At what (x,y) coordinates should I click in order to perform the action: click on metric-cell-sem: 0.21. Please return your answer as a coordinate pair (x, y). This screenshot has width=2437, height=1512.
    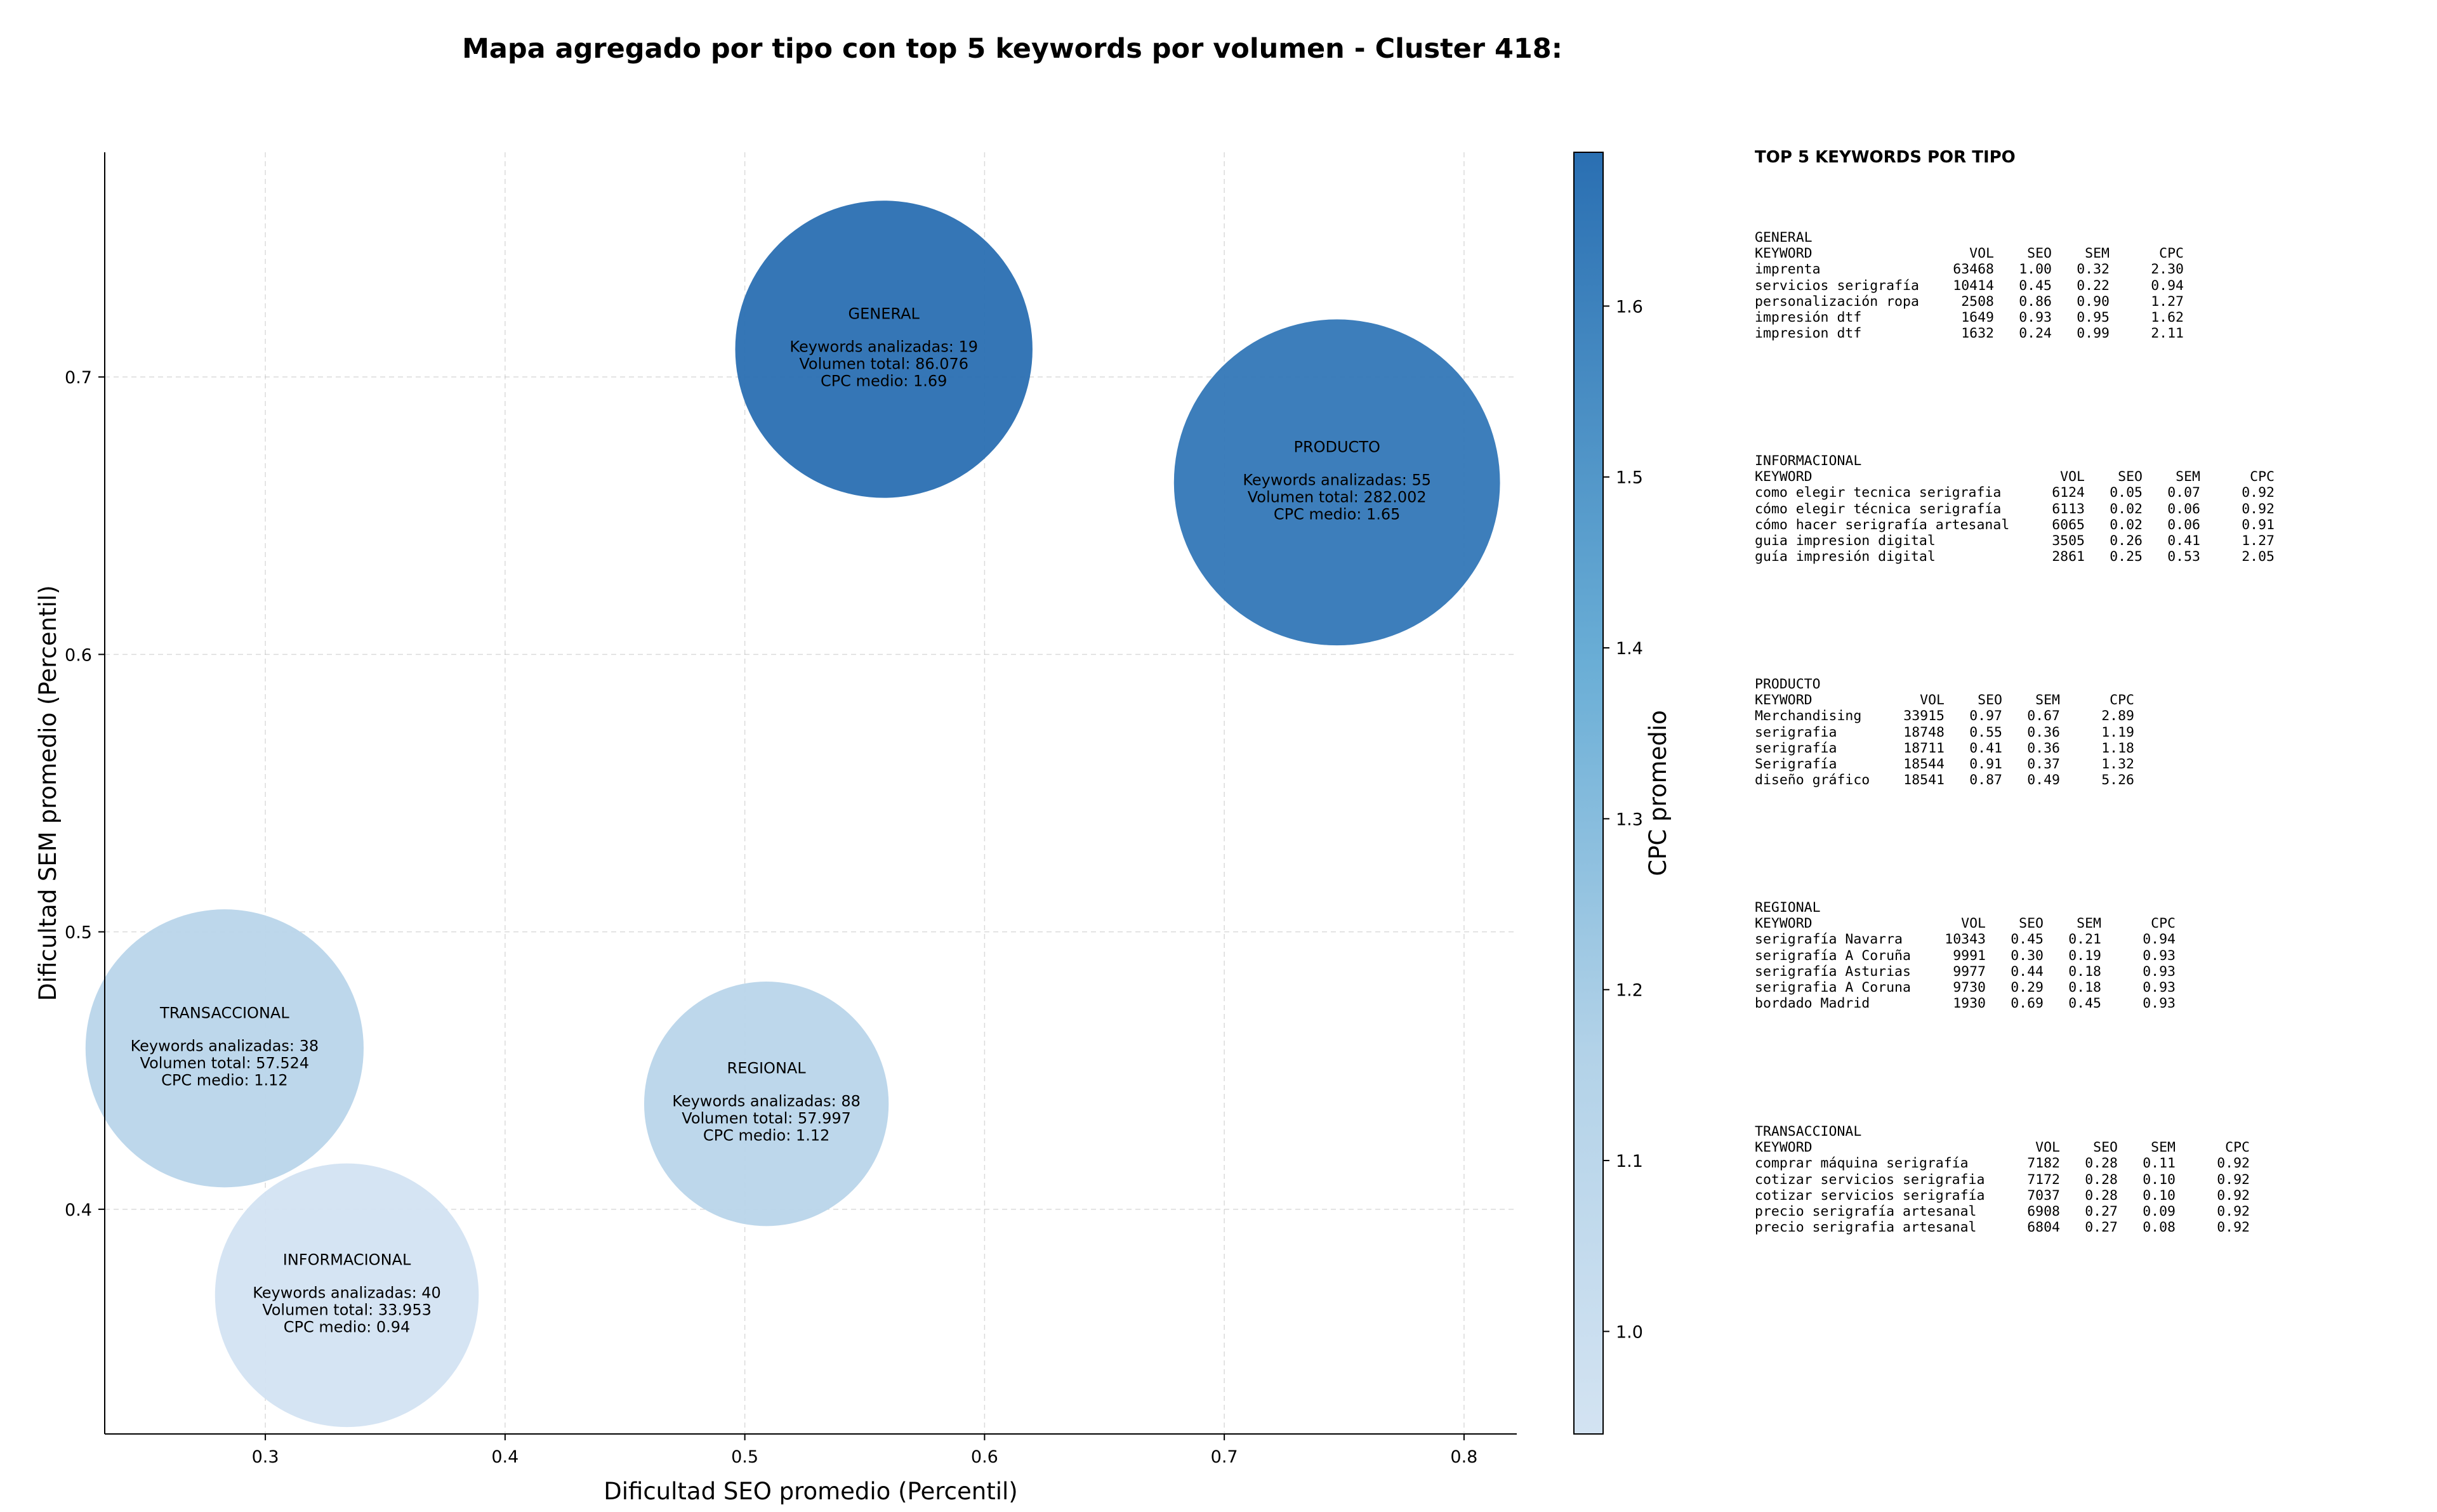
    Looking at the image, I should click on (2084, 940).